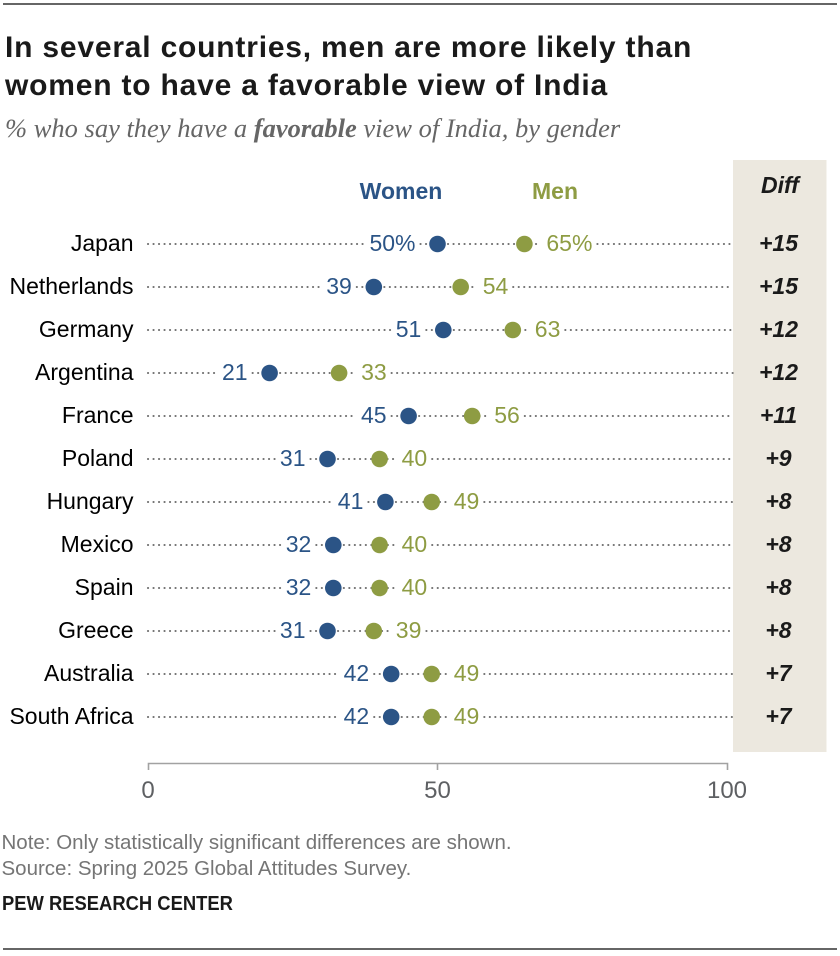 Image resolution: width=840 pixels, height=956 pixels. What do you see at coordinates (569, 243) in the screenshot?
I see `svg-text: 65%` at bounding box center [569, 243].